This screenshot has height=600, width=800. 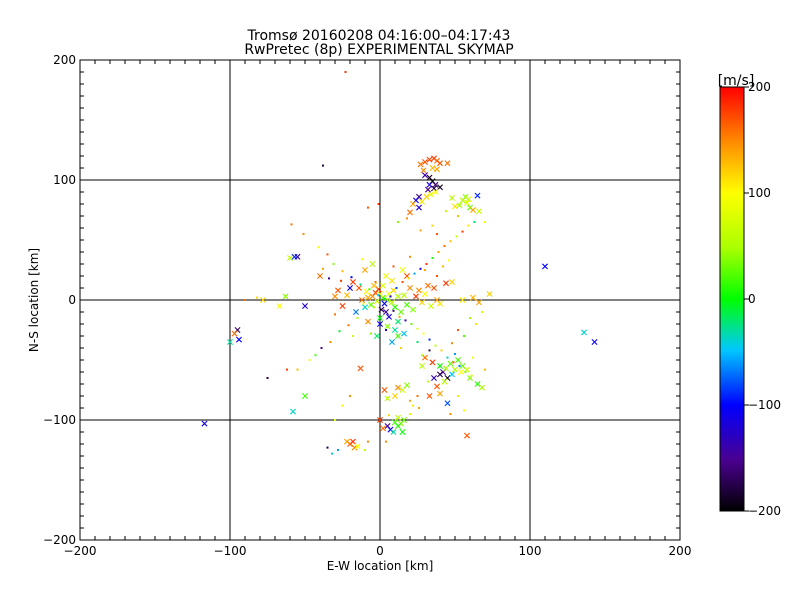 I want to click on y-tick-label: 0, so click(x=72, y=300).